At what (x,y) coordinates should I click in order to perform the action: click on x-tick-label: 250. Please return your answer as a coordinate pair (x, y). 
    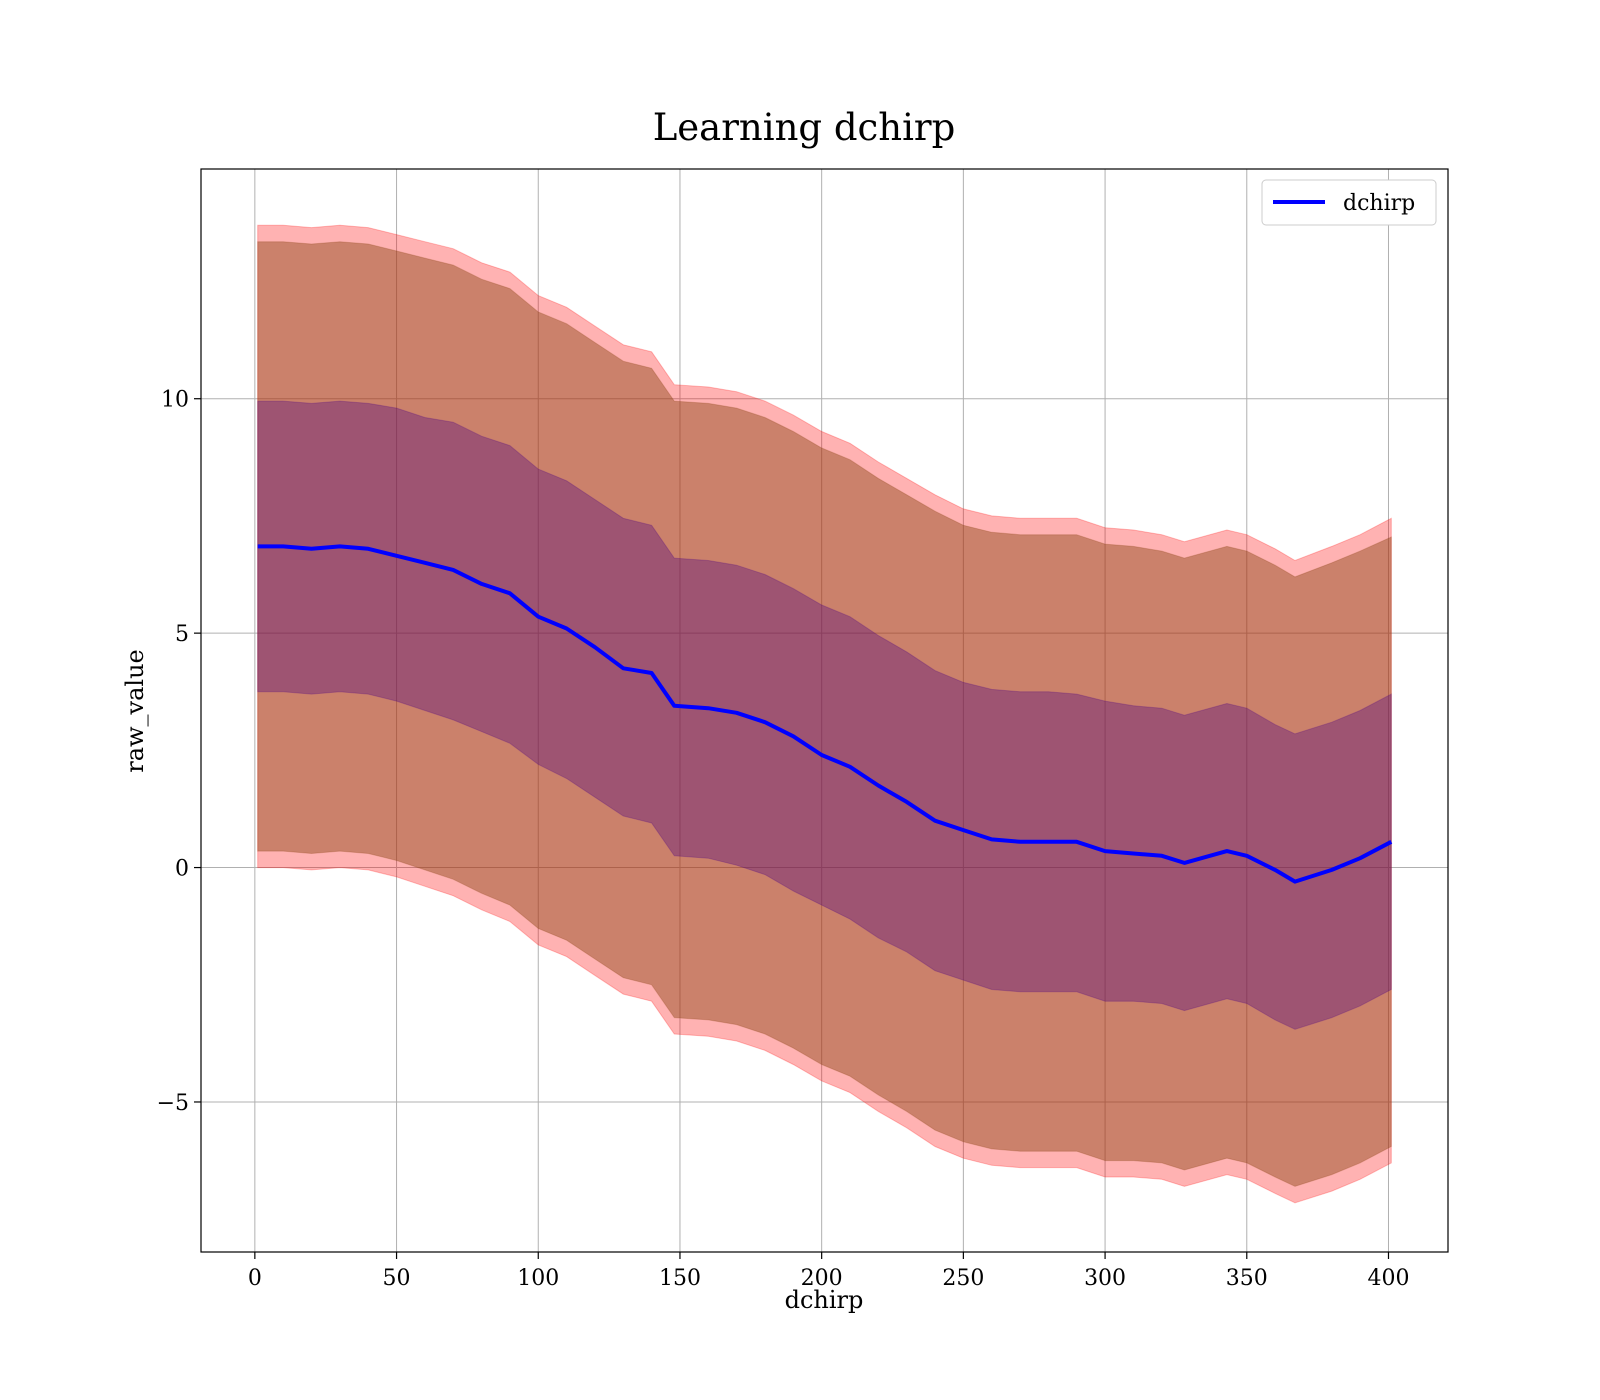
    Looking at the image, I should click on (963, 1278).